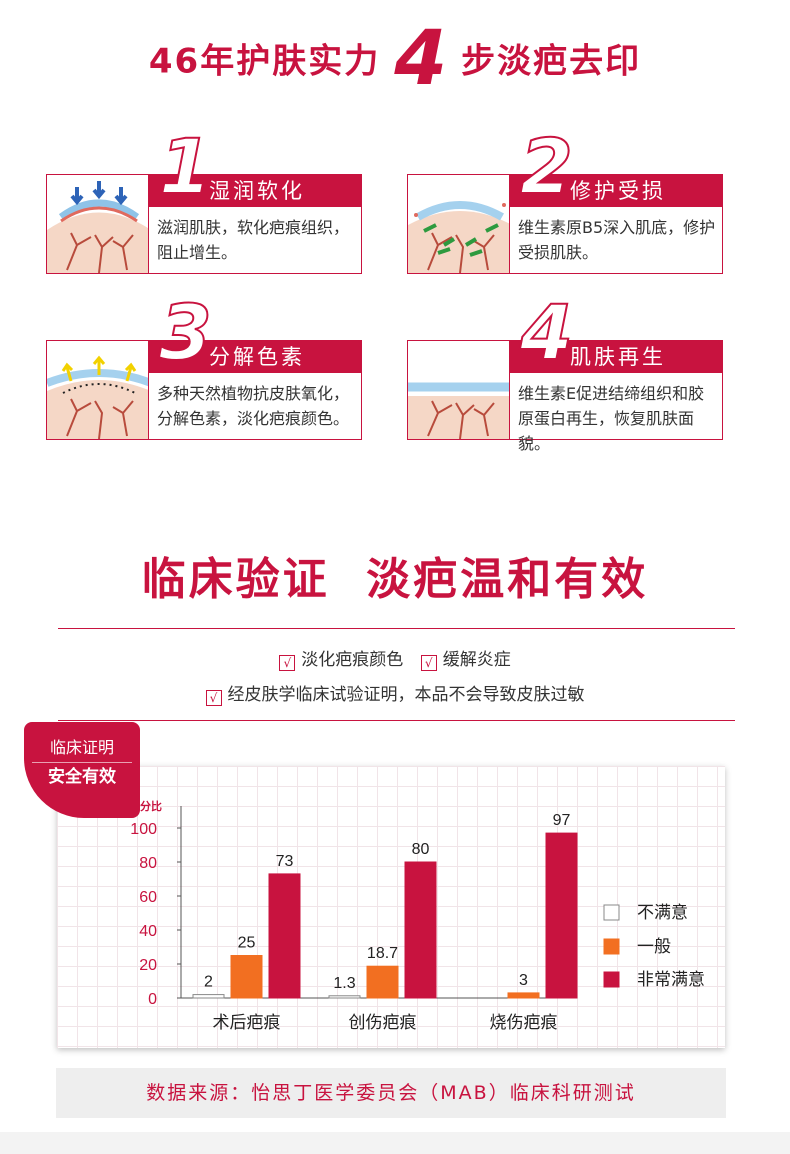  Describe the element at coordinates (185, 332) in the screenshot. I see `step-number: 3` at that location.